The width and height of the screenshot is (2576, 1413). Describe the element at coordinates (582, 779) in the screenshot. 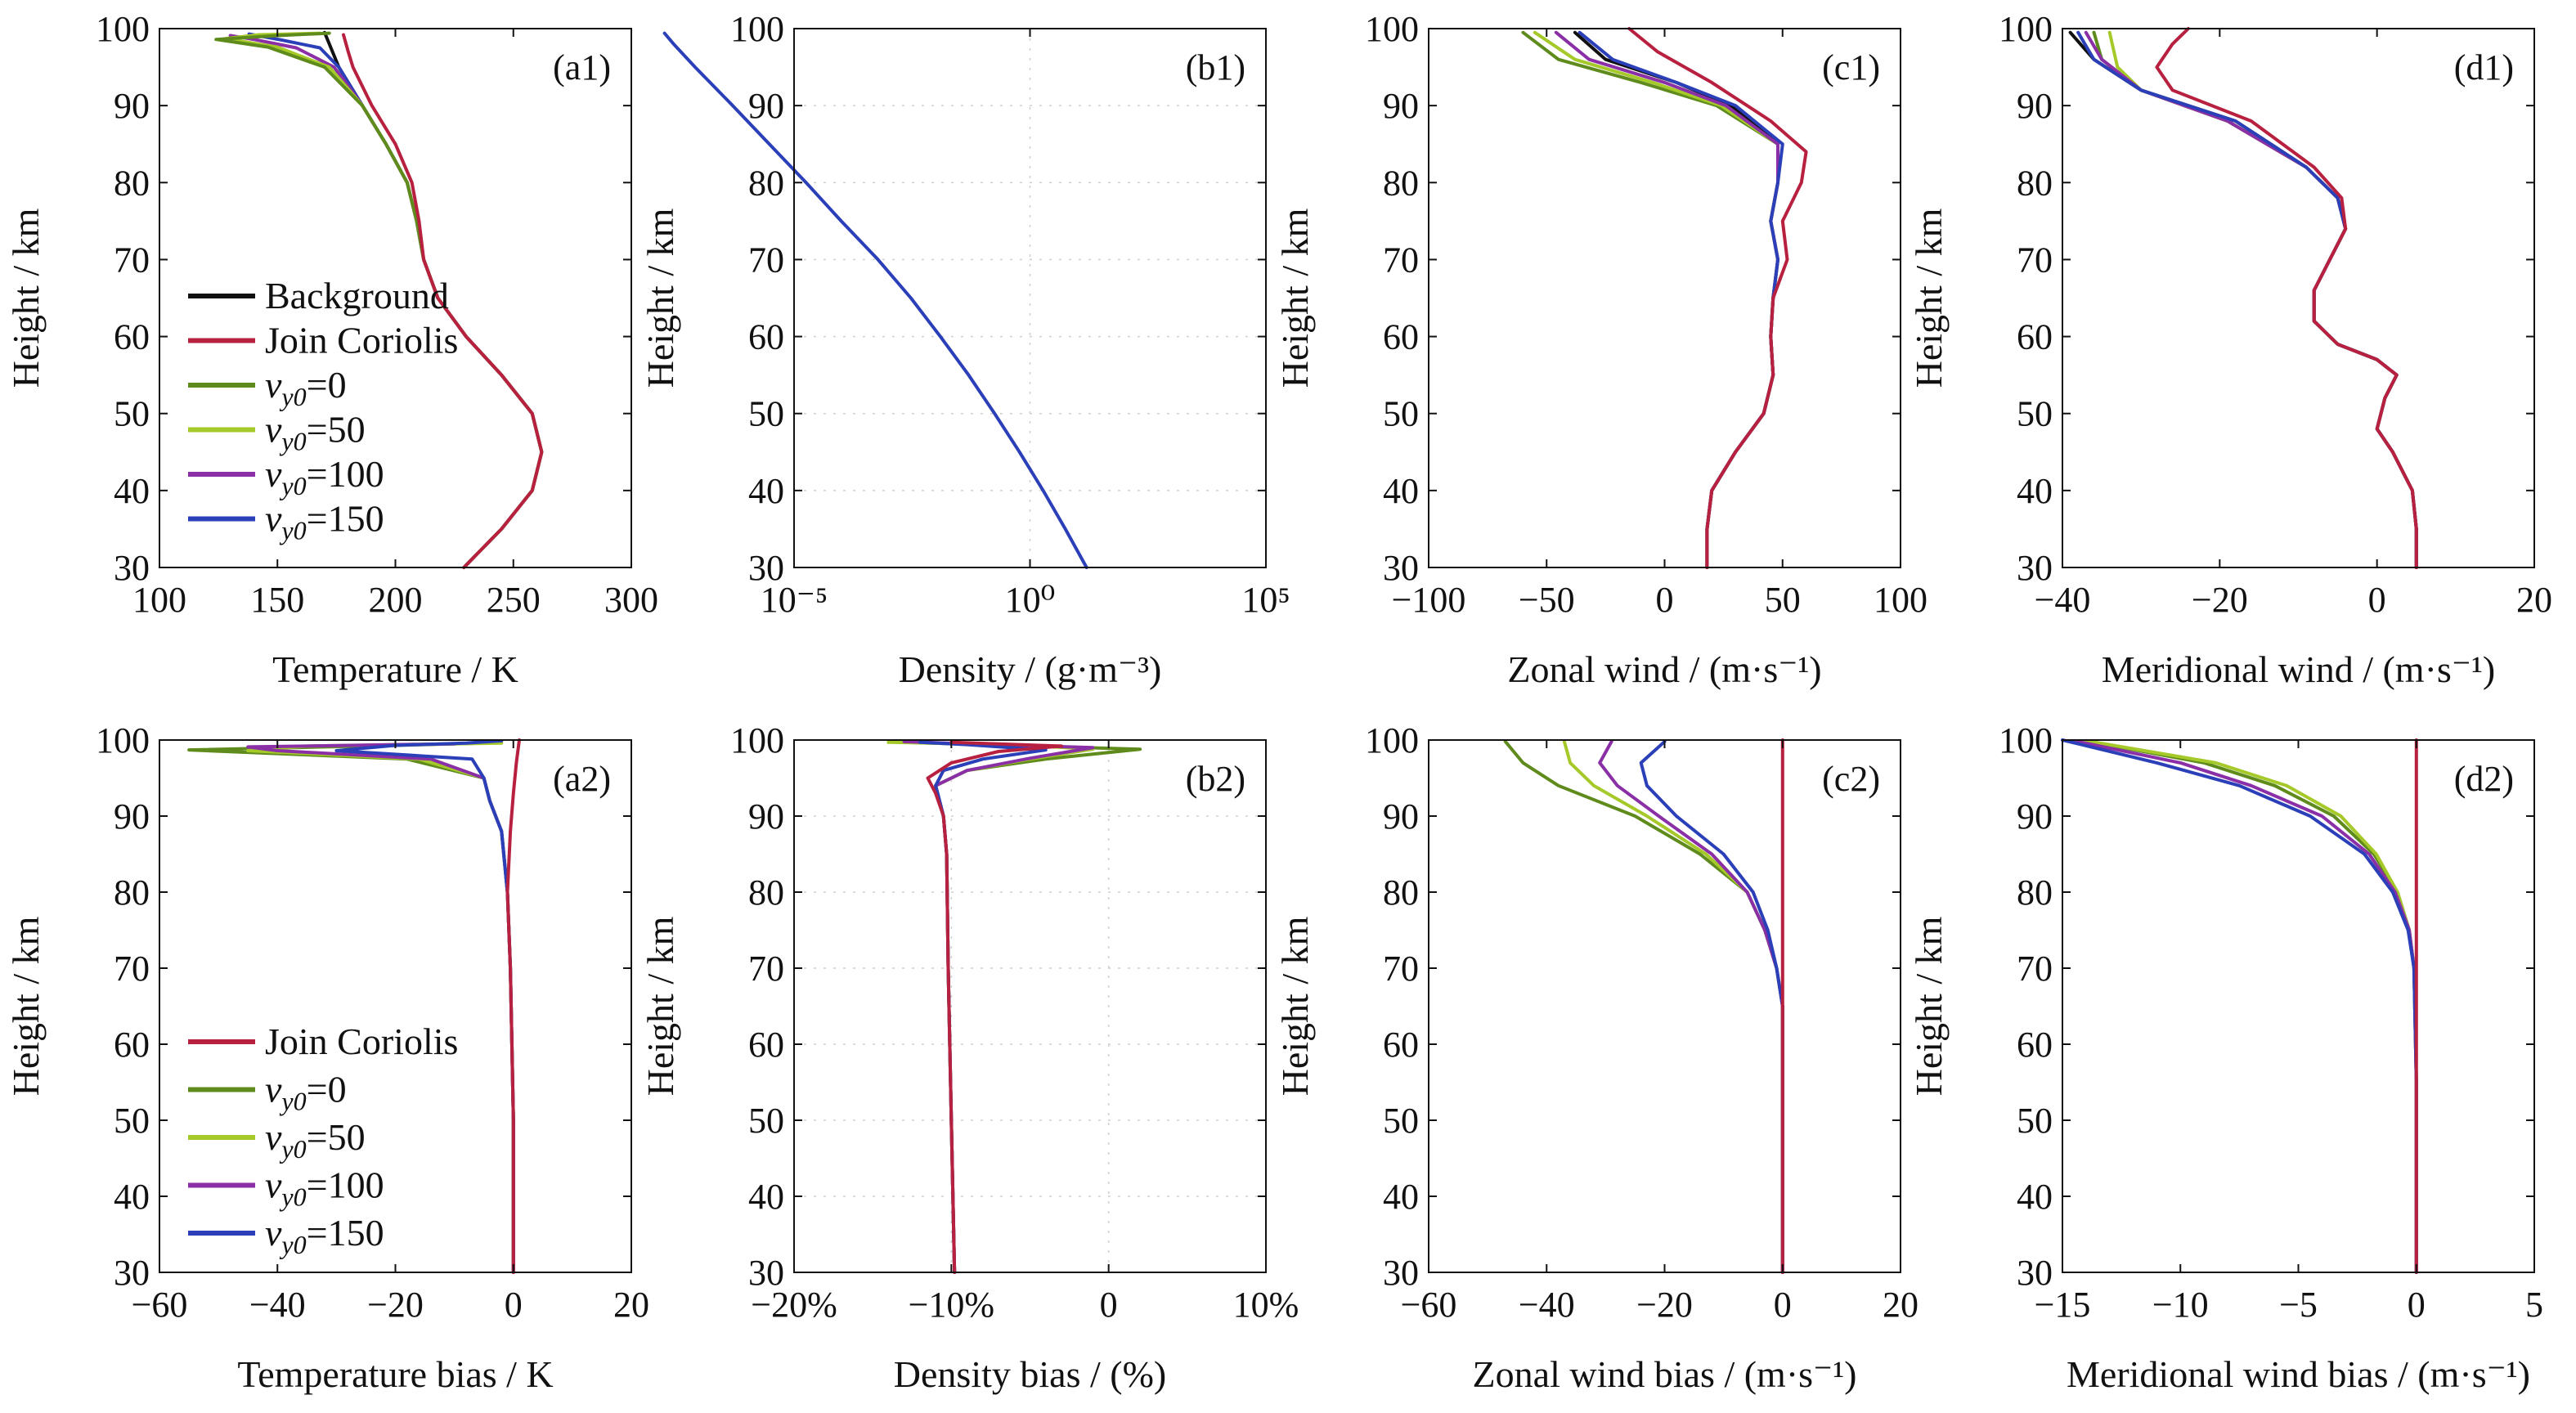

I see `panel-label: (a2)` at that location.